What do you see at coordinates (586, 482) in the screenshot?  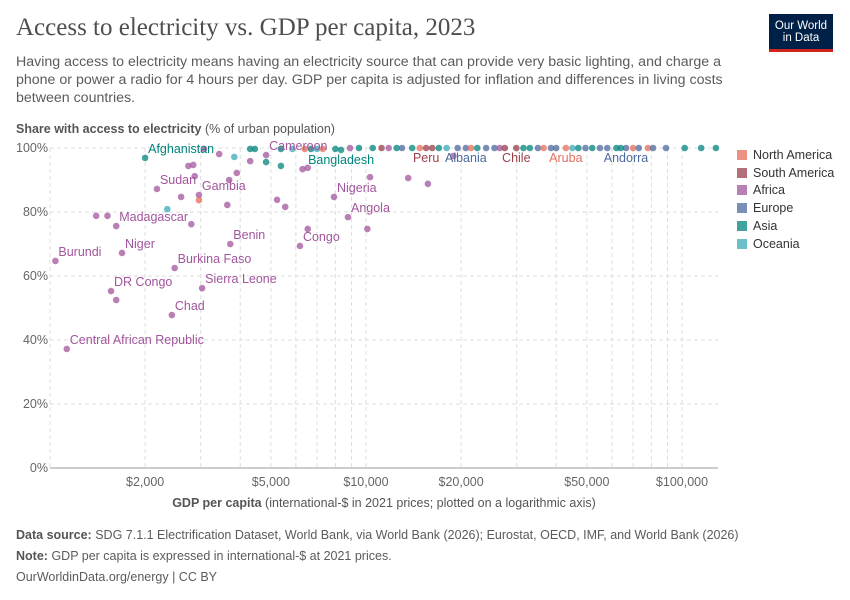 I see `x-tick-label: $50,000` at bounding box center [586, 482].